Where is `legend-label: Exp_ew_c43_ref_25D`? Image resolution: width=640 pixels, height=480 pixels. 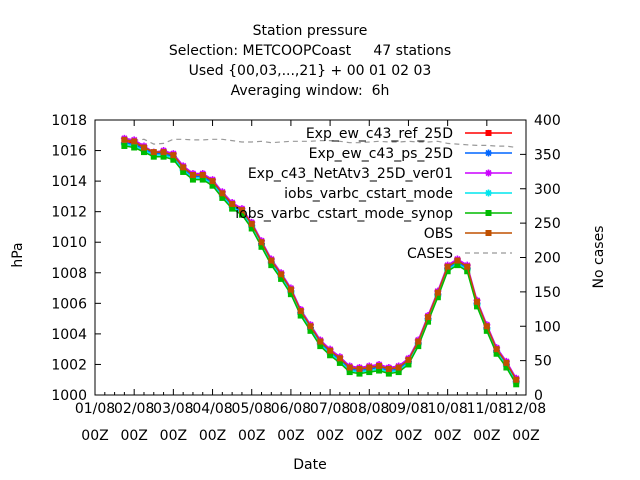
legend-label: Exp_ew_c43_ref_25D is located at coordinates (379, 134).